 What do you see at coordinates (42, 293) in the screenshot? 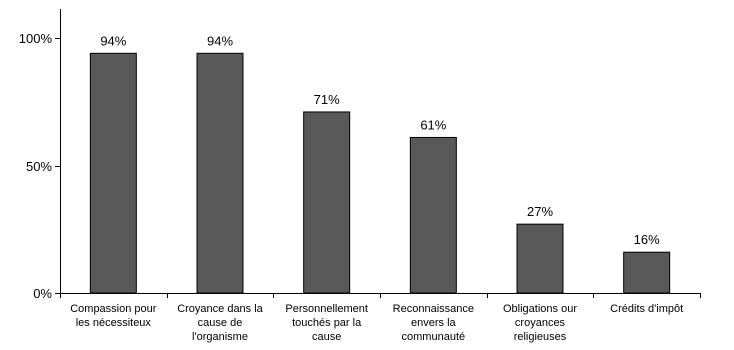
I see `y-tick-label: 0%` at bounding box center [42, 293].